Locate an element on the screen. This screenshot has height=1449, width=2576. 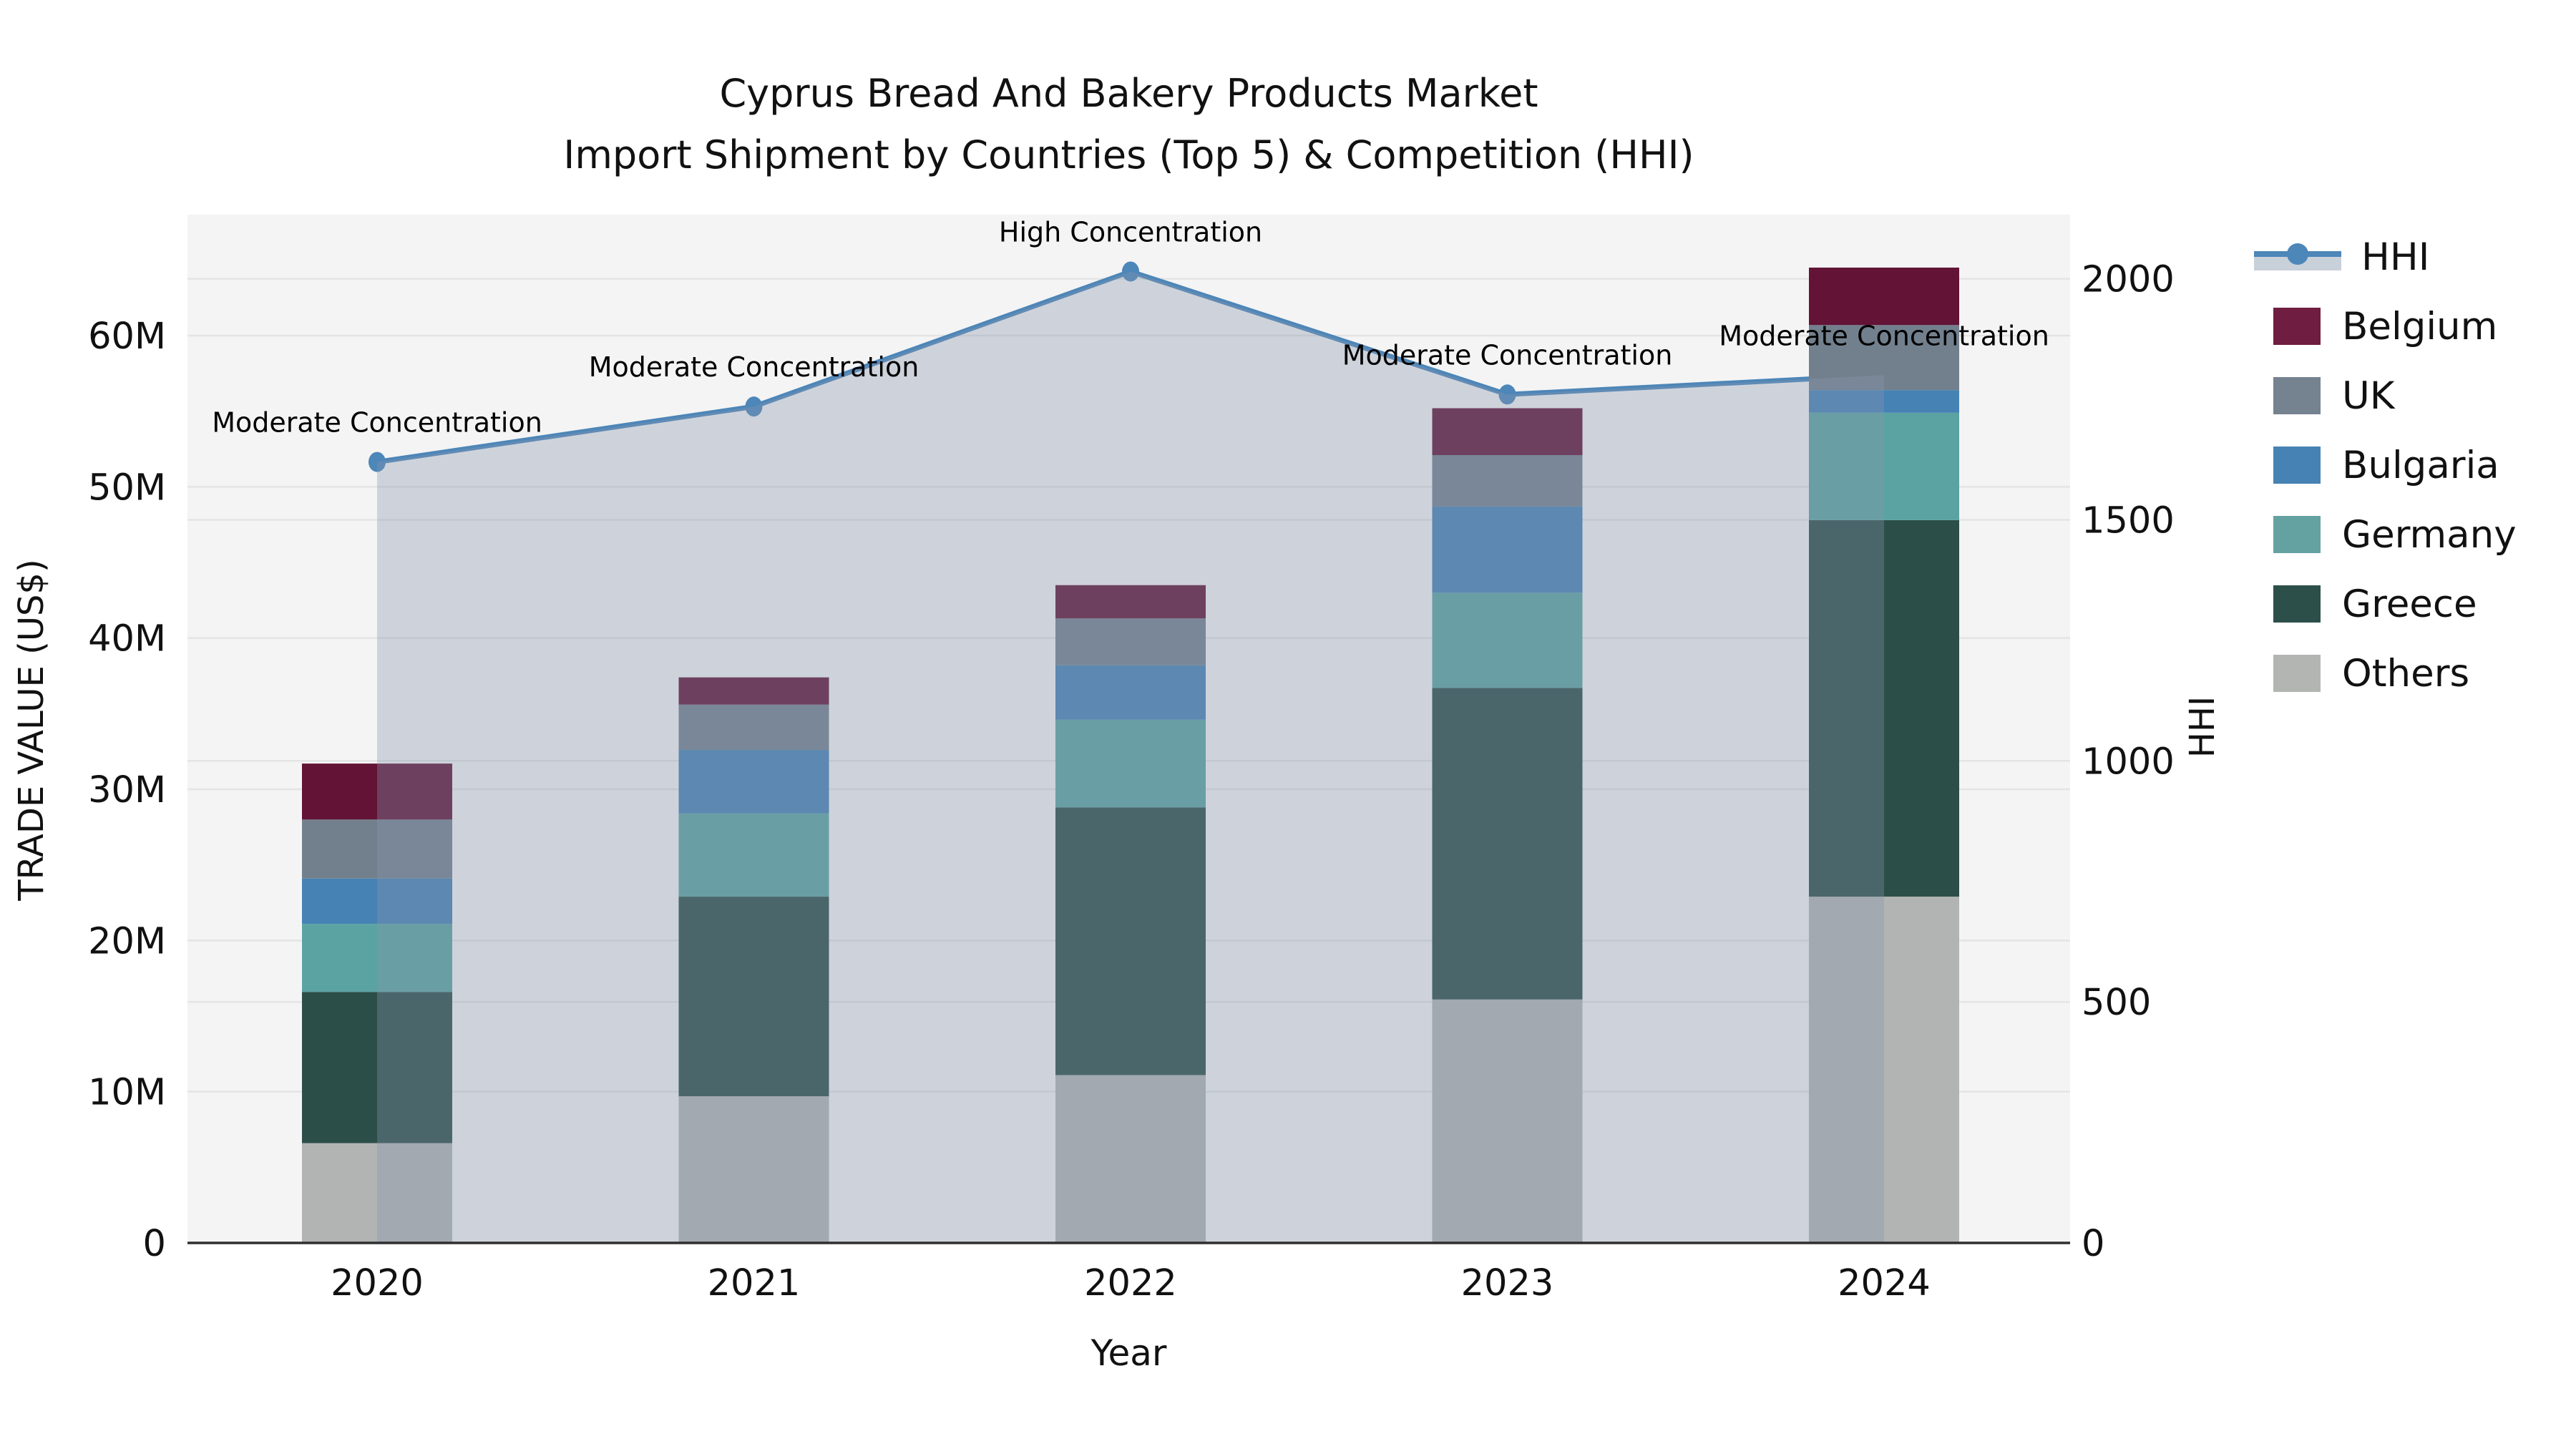
bar-2024 is located at coordinates (1884, 755).